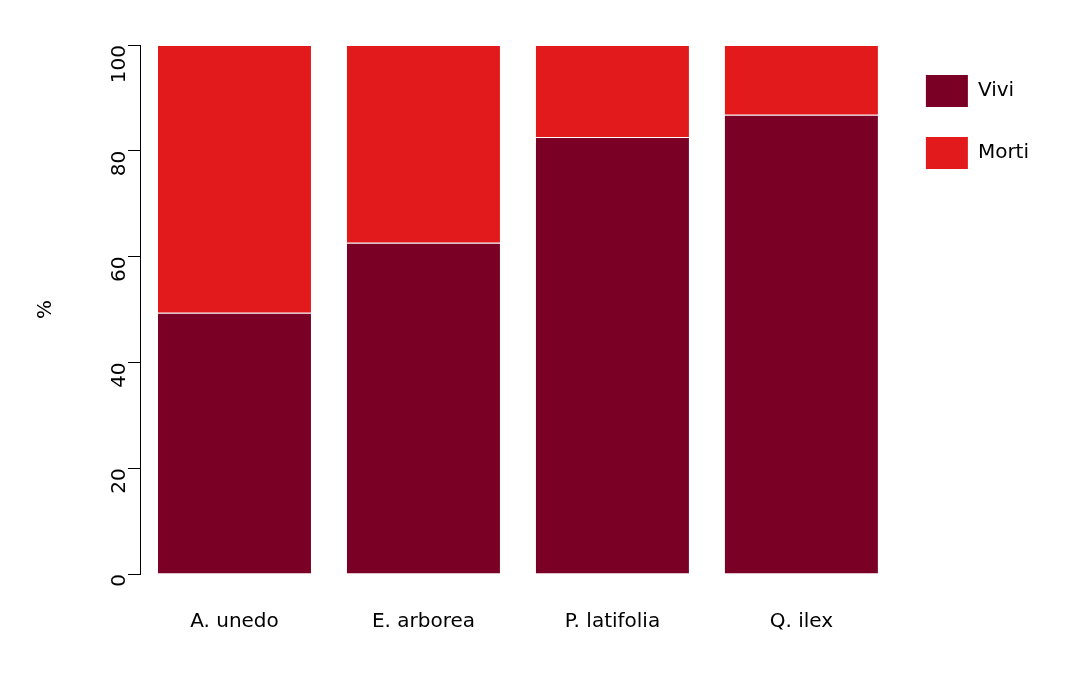  I want to click on y-axis-title: %, so click(44, 309).